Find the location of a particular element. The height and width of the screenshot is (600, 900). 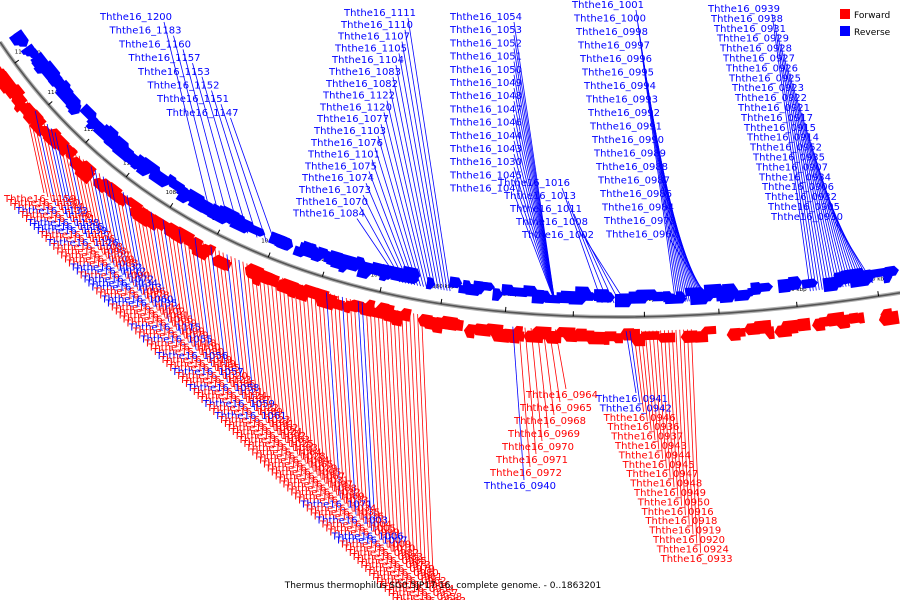

gene-label: Ththe16_0995 is located at coordinates (617, 73).